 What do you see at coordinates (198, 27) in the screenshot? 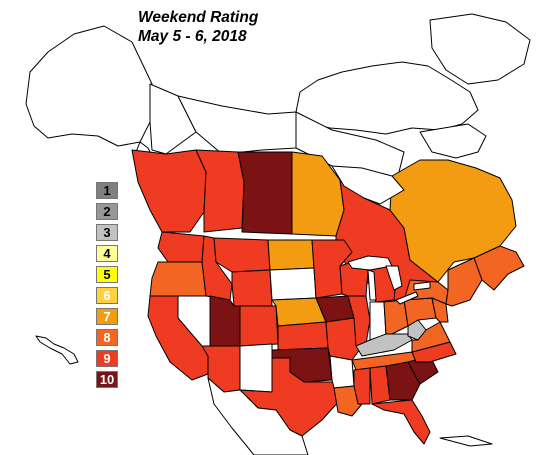
I see `map-title: Weekend Rating May 5 - 6, 2018` at bounding box center [198, 27].